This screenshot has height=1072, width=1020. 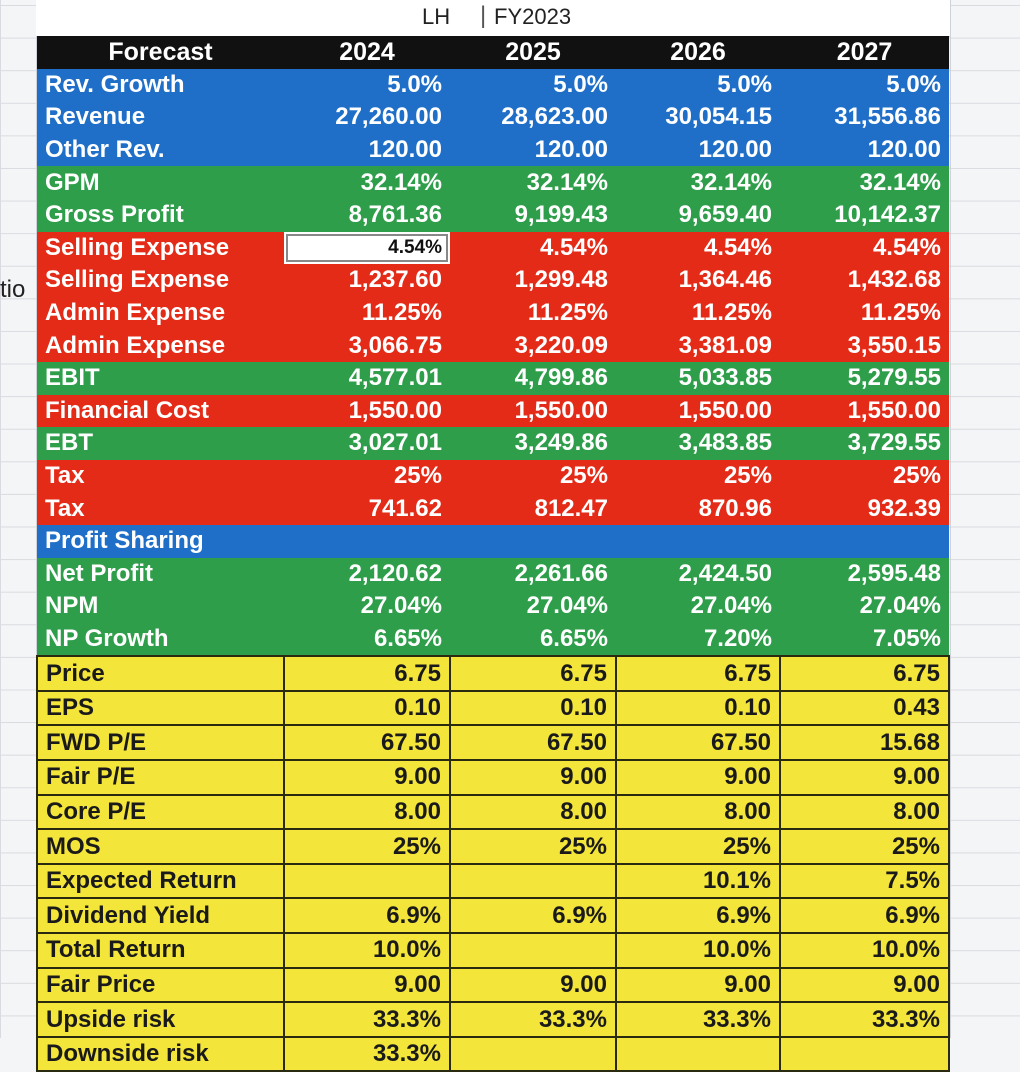 What do you see at coordinates (698, 117) in the screenshot?
I see `value-cell: 30,054.15` at bounding box center [698, 117].